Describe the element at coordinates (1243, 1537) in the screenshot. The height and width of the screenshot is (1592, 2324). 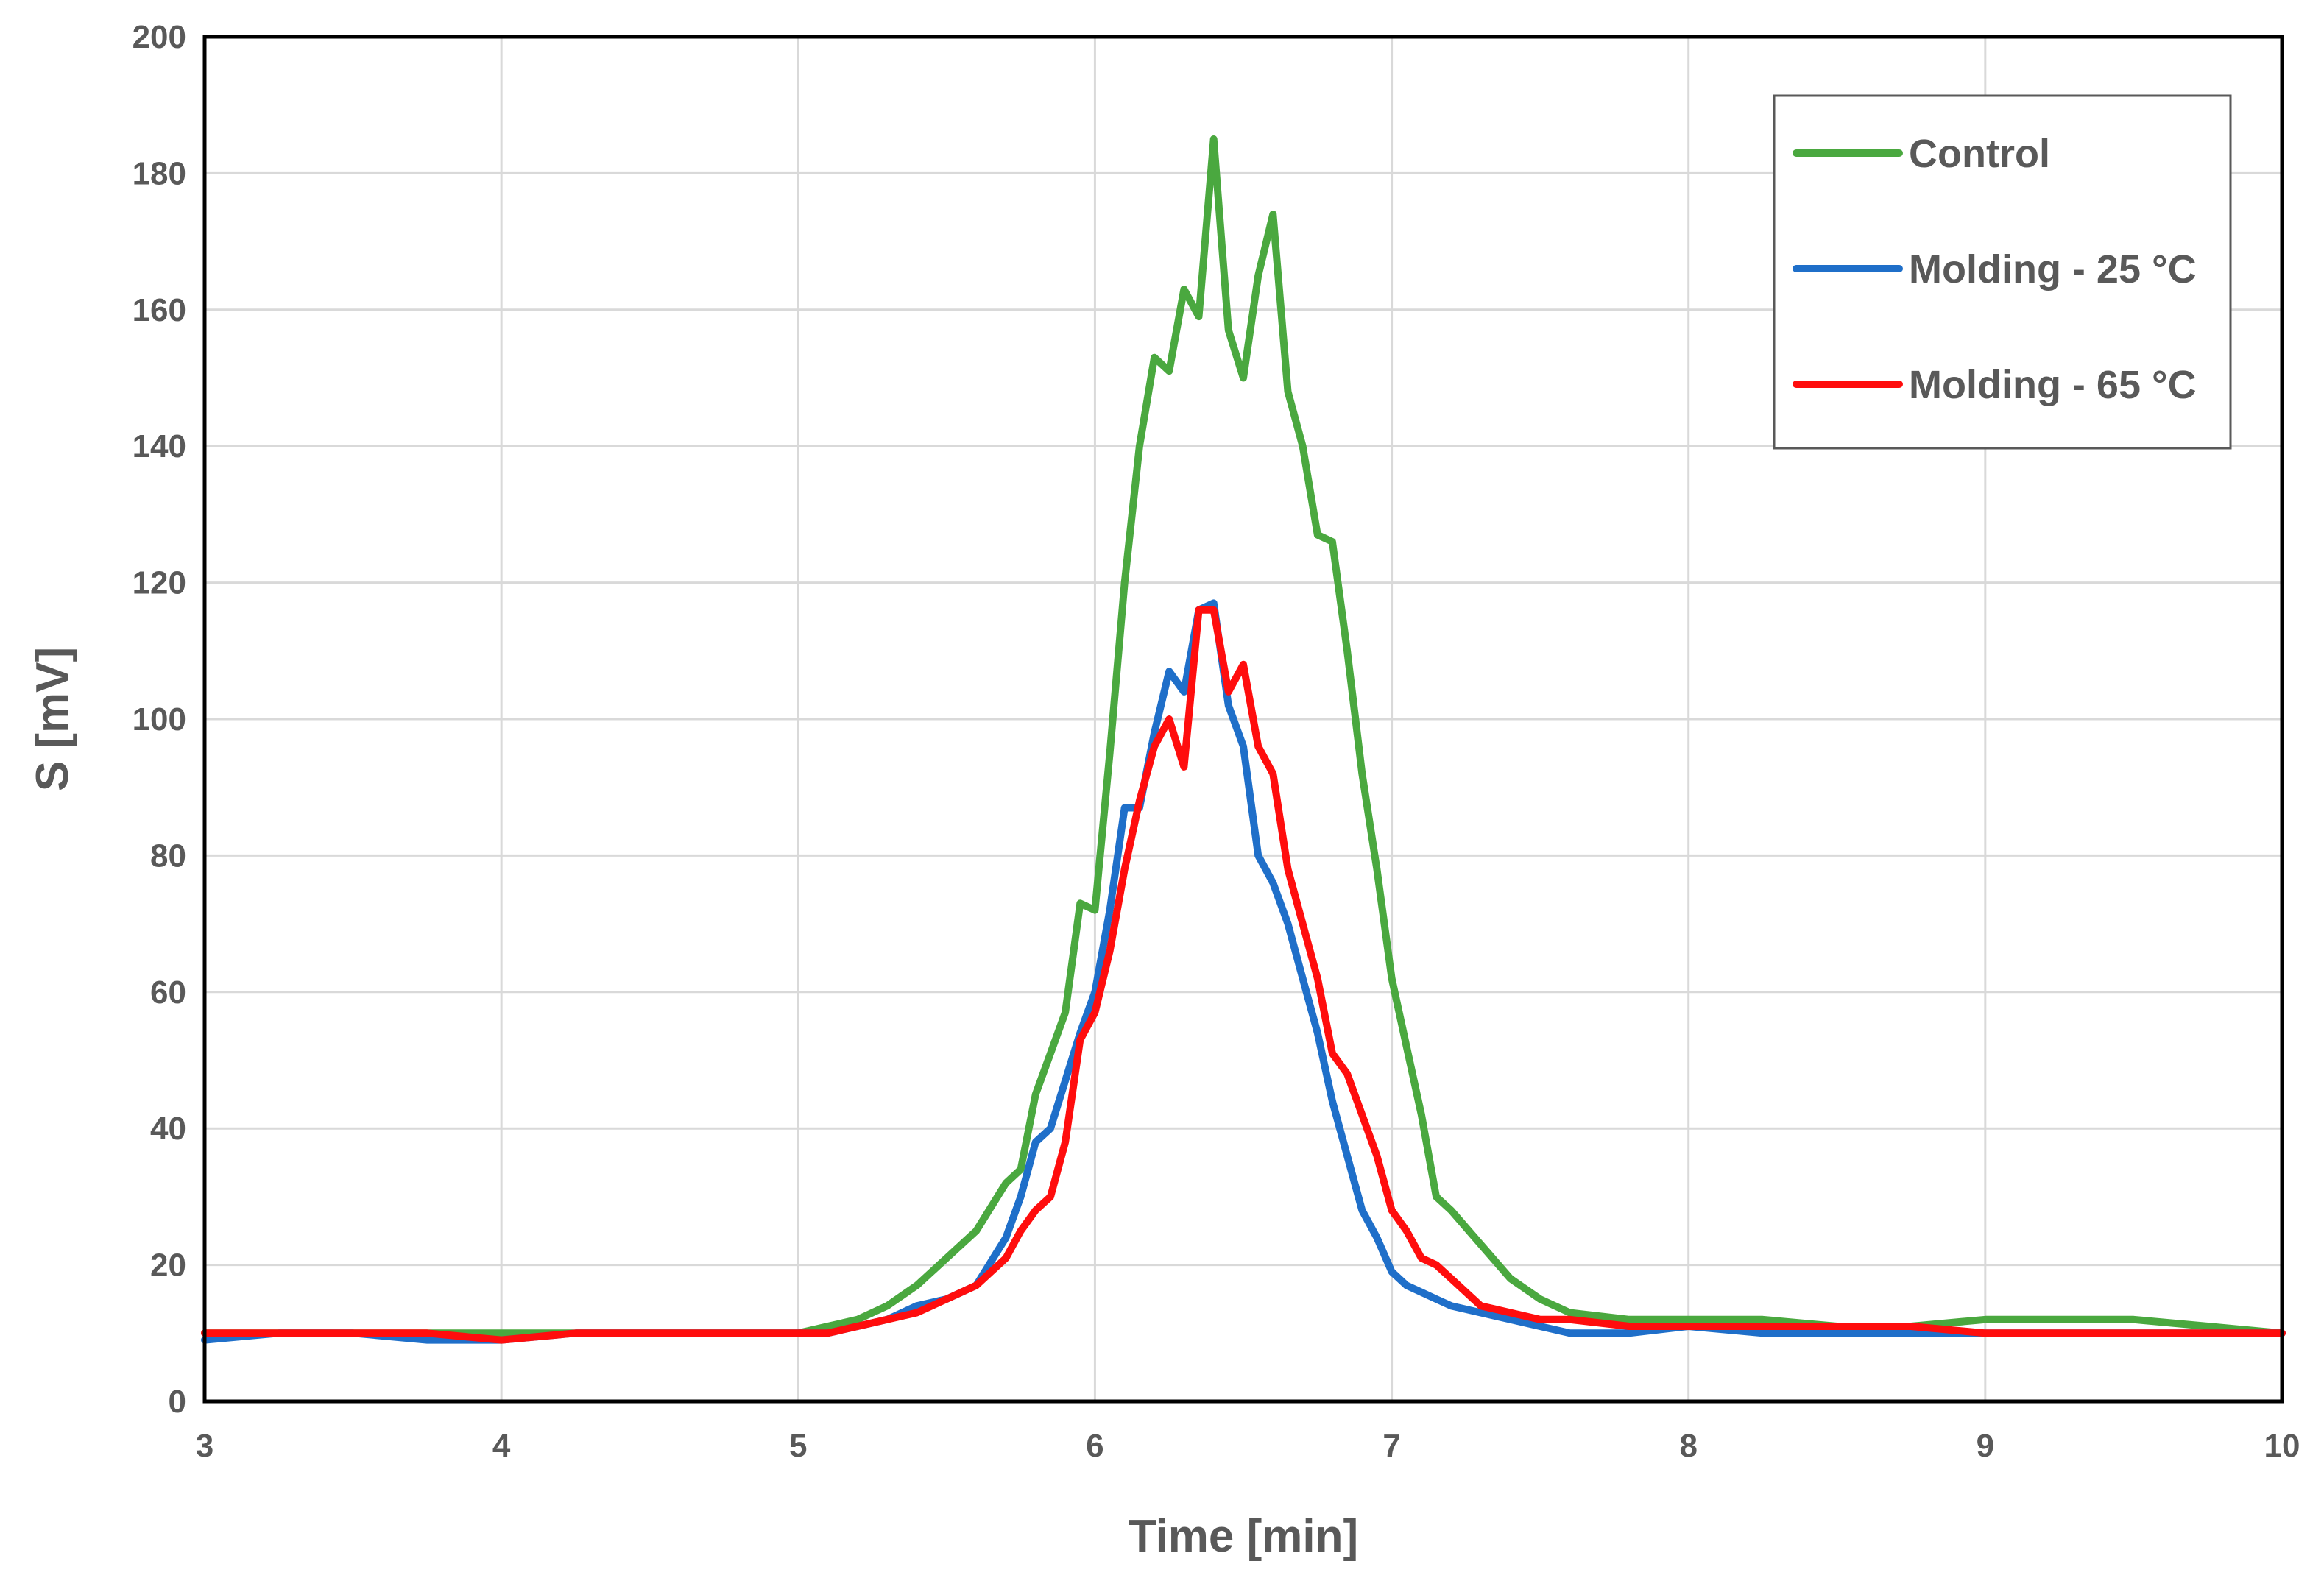
I see `x-axis-title: Time [min]` at that location.